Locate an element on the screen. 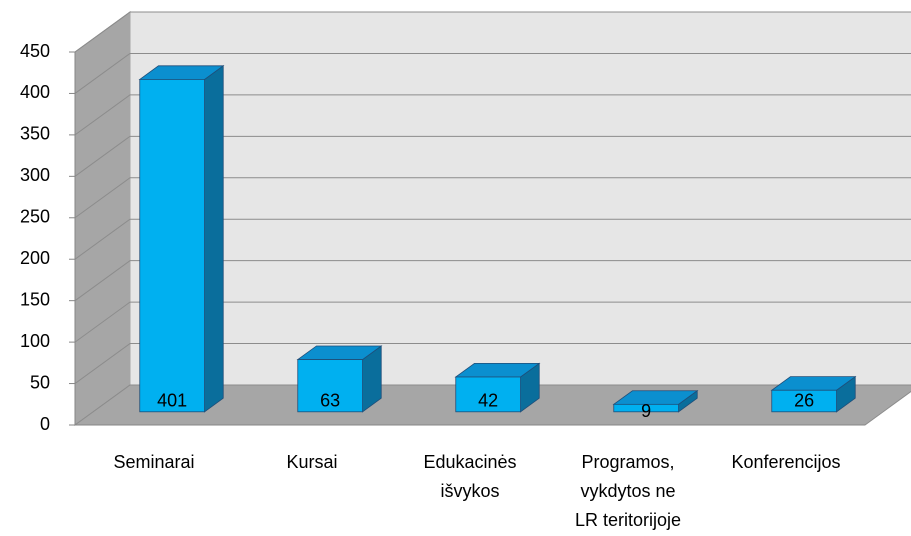 This screenshot has height=536, width=911. bar-side is located at coordinates (214, 239).